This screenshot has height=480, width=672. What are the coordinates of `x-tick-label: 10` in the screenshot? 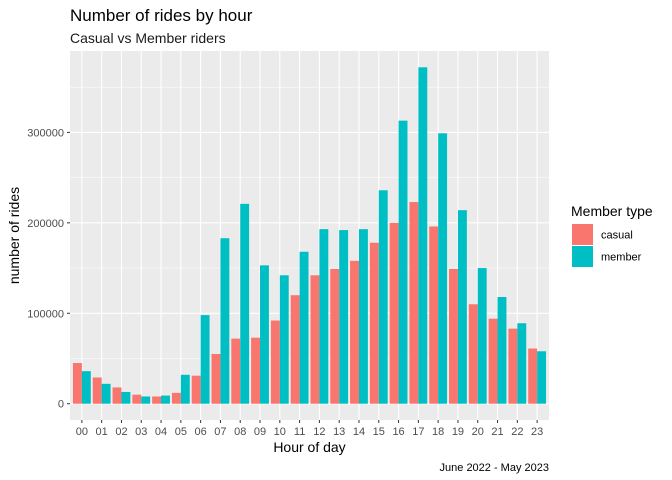 It's located at (280, 432).